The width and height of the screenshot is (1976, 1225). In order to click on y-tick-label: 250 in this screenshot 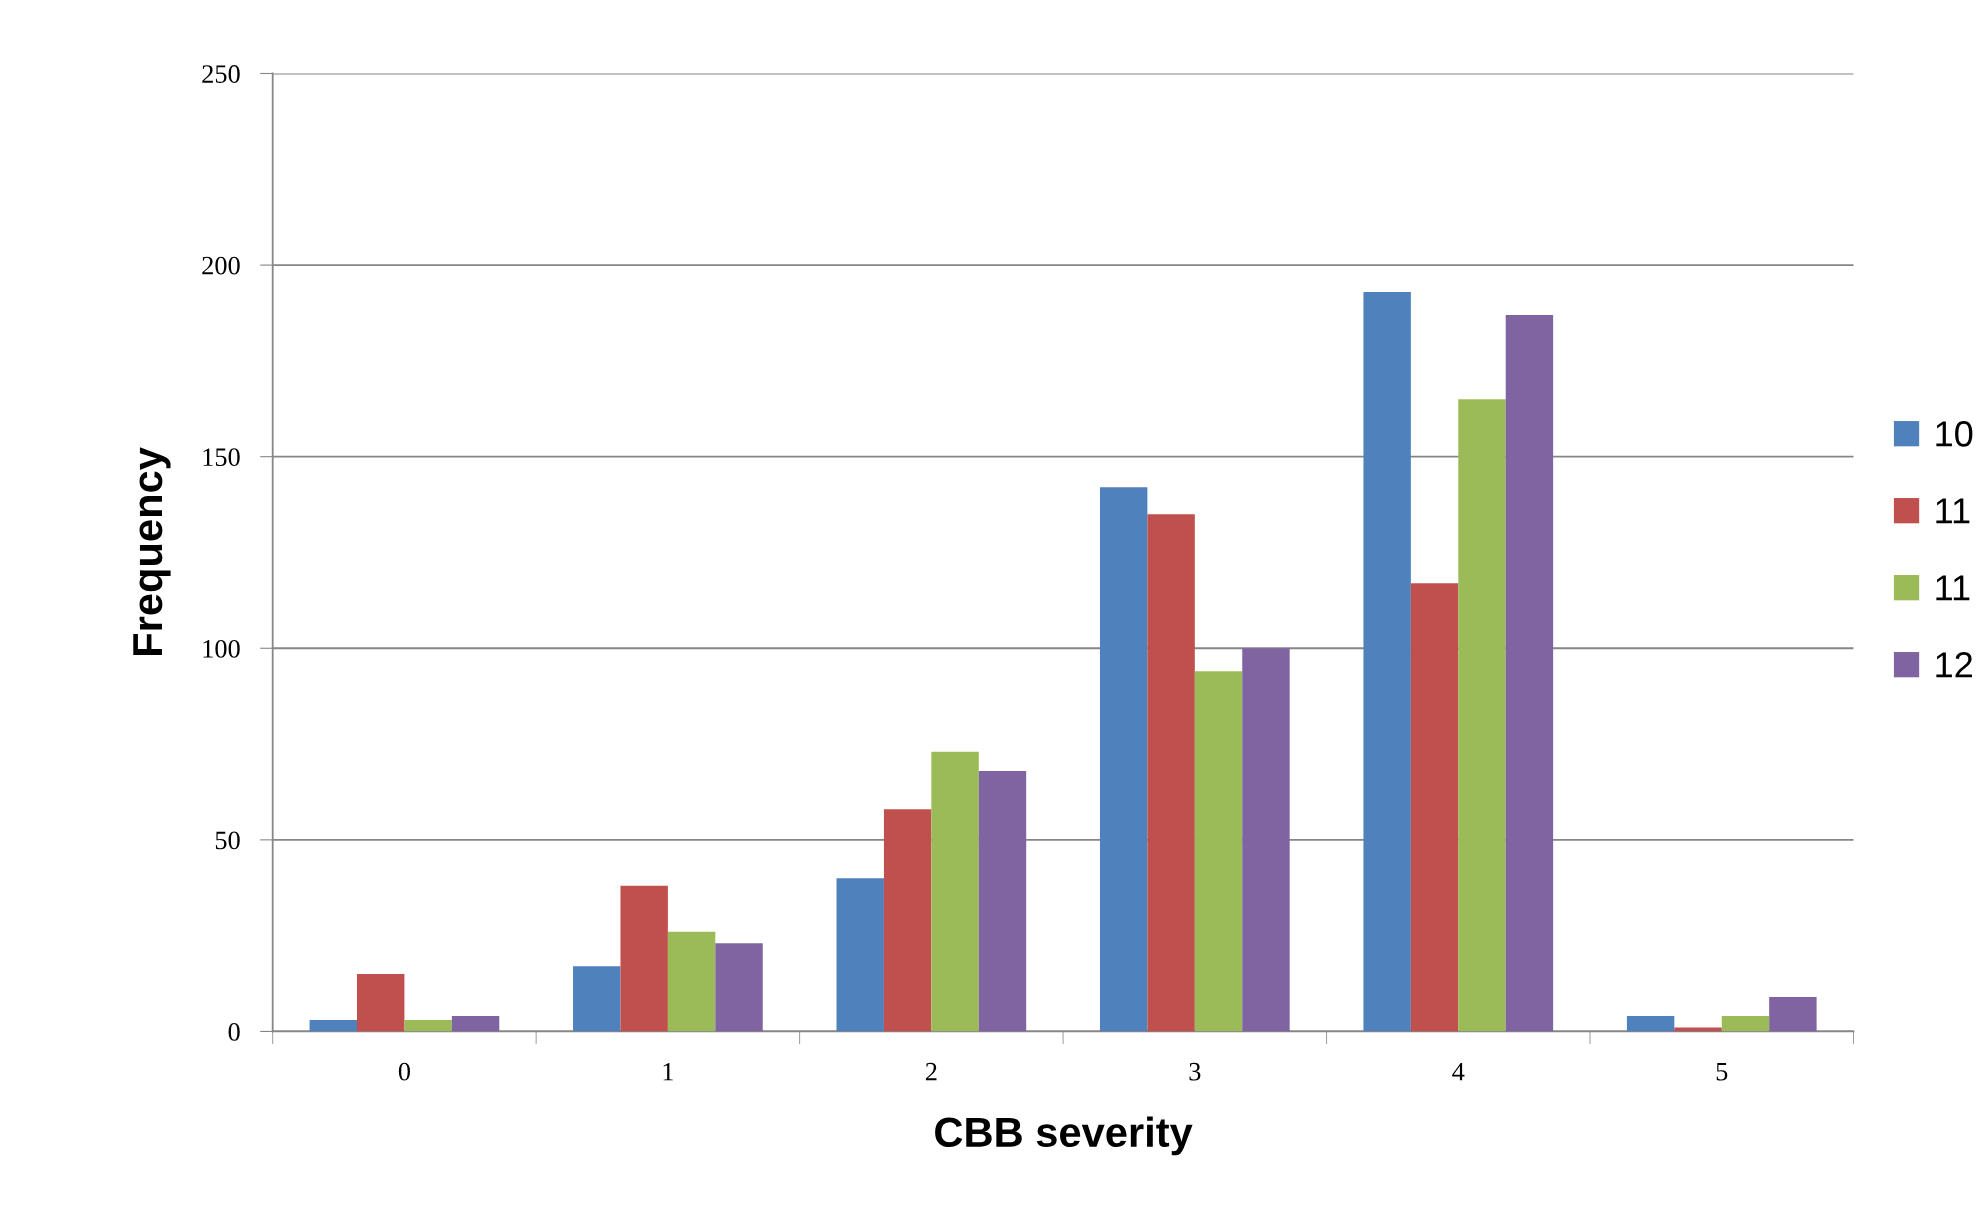, I will do `click(221, 74)`.